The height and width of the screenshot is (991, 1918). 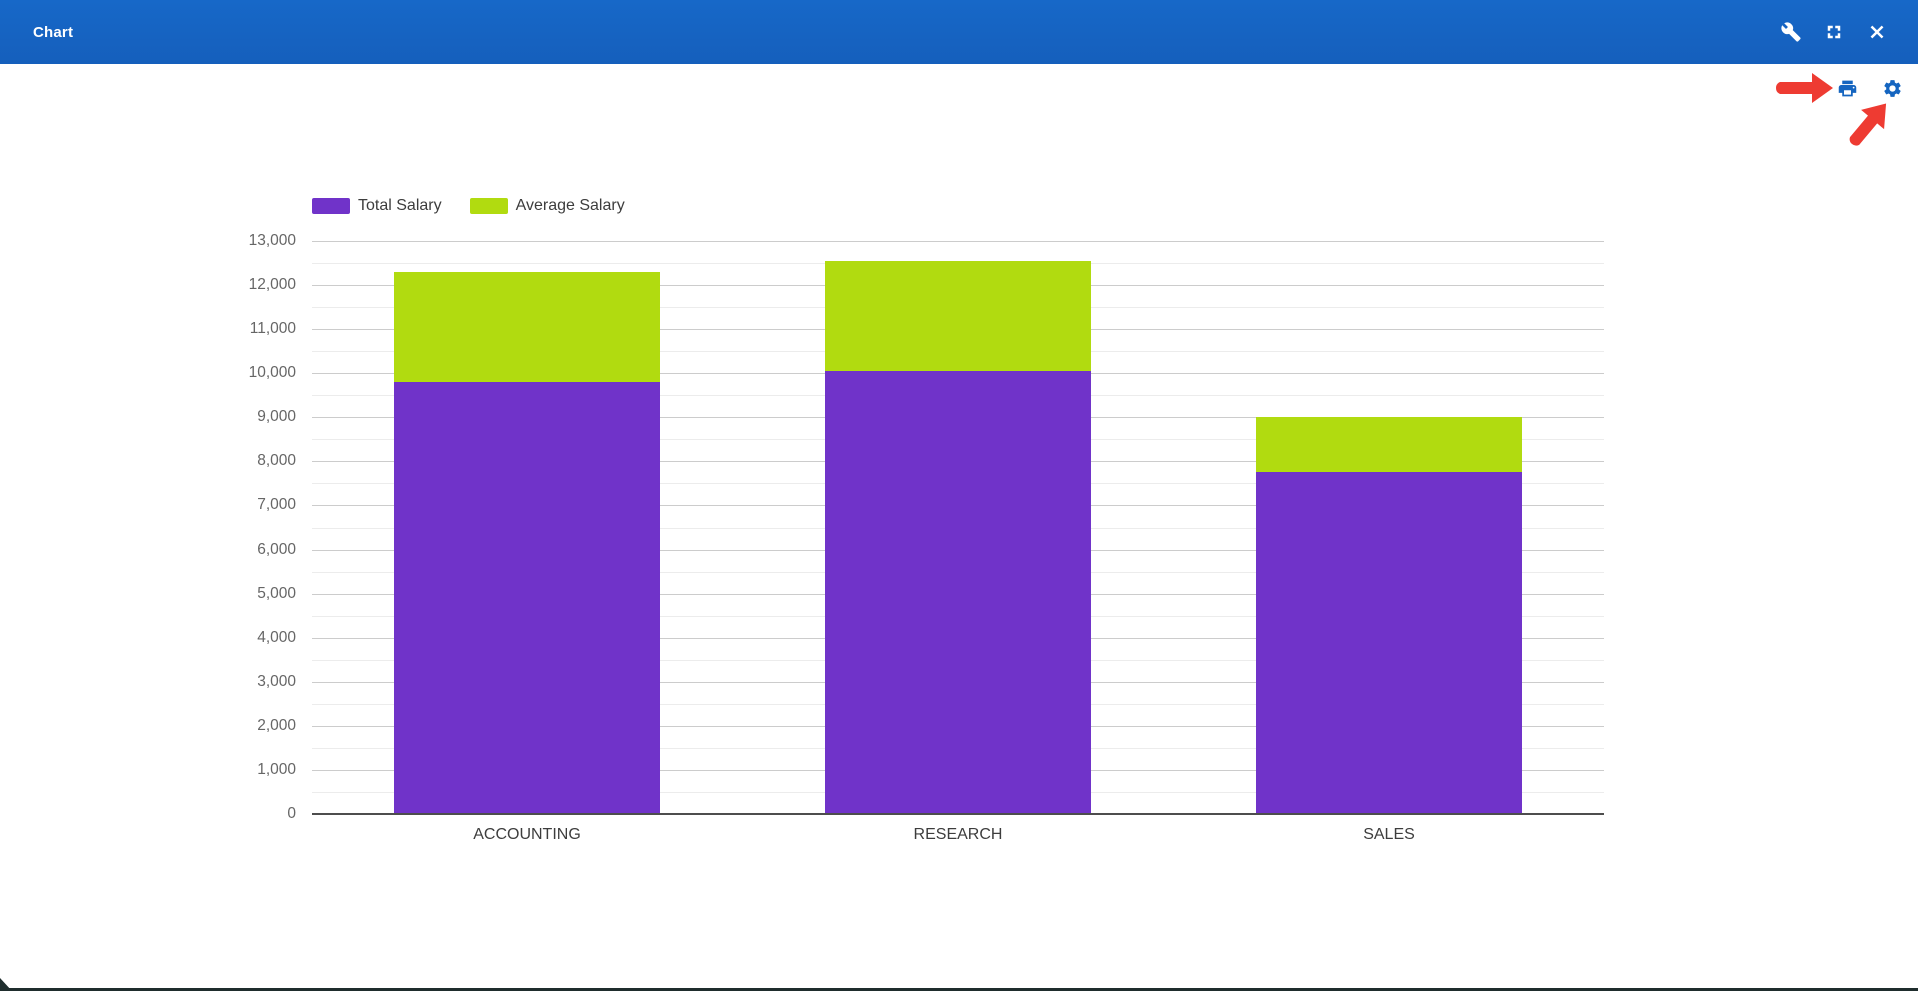 What do you see at coordinates (1892, 88) in the screenshot?
I see `gear-icon` at bounding box center [1892, 88].